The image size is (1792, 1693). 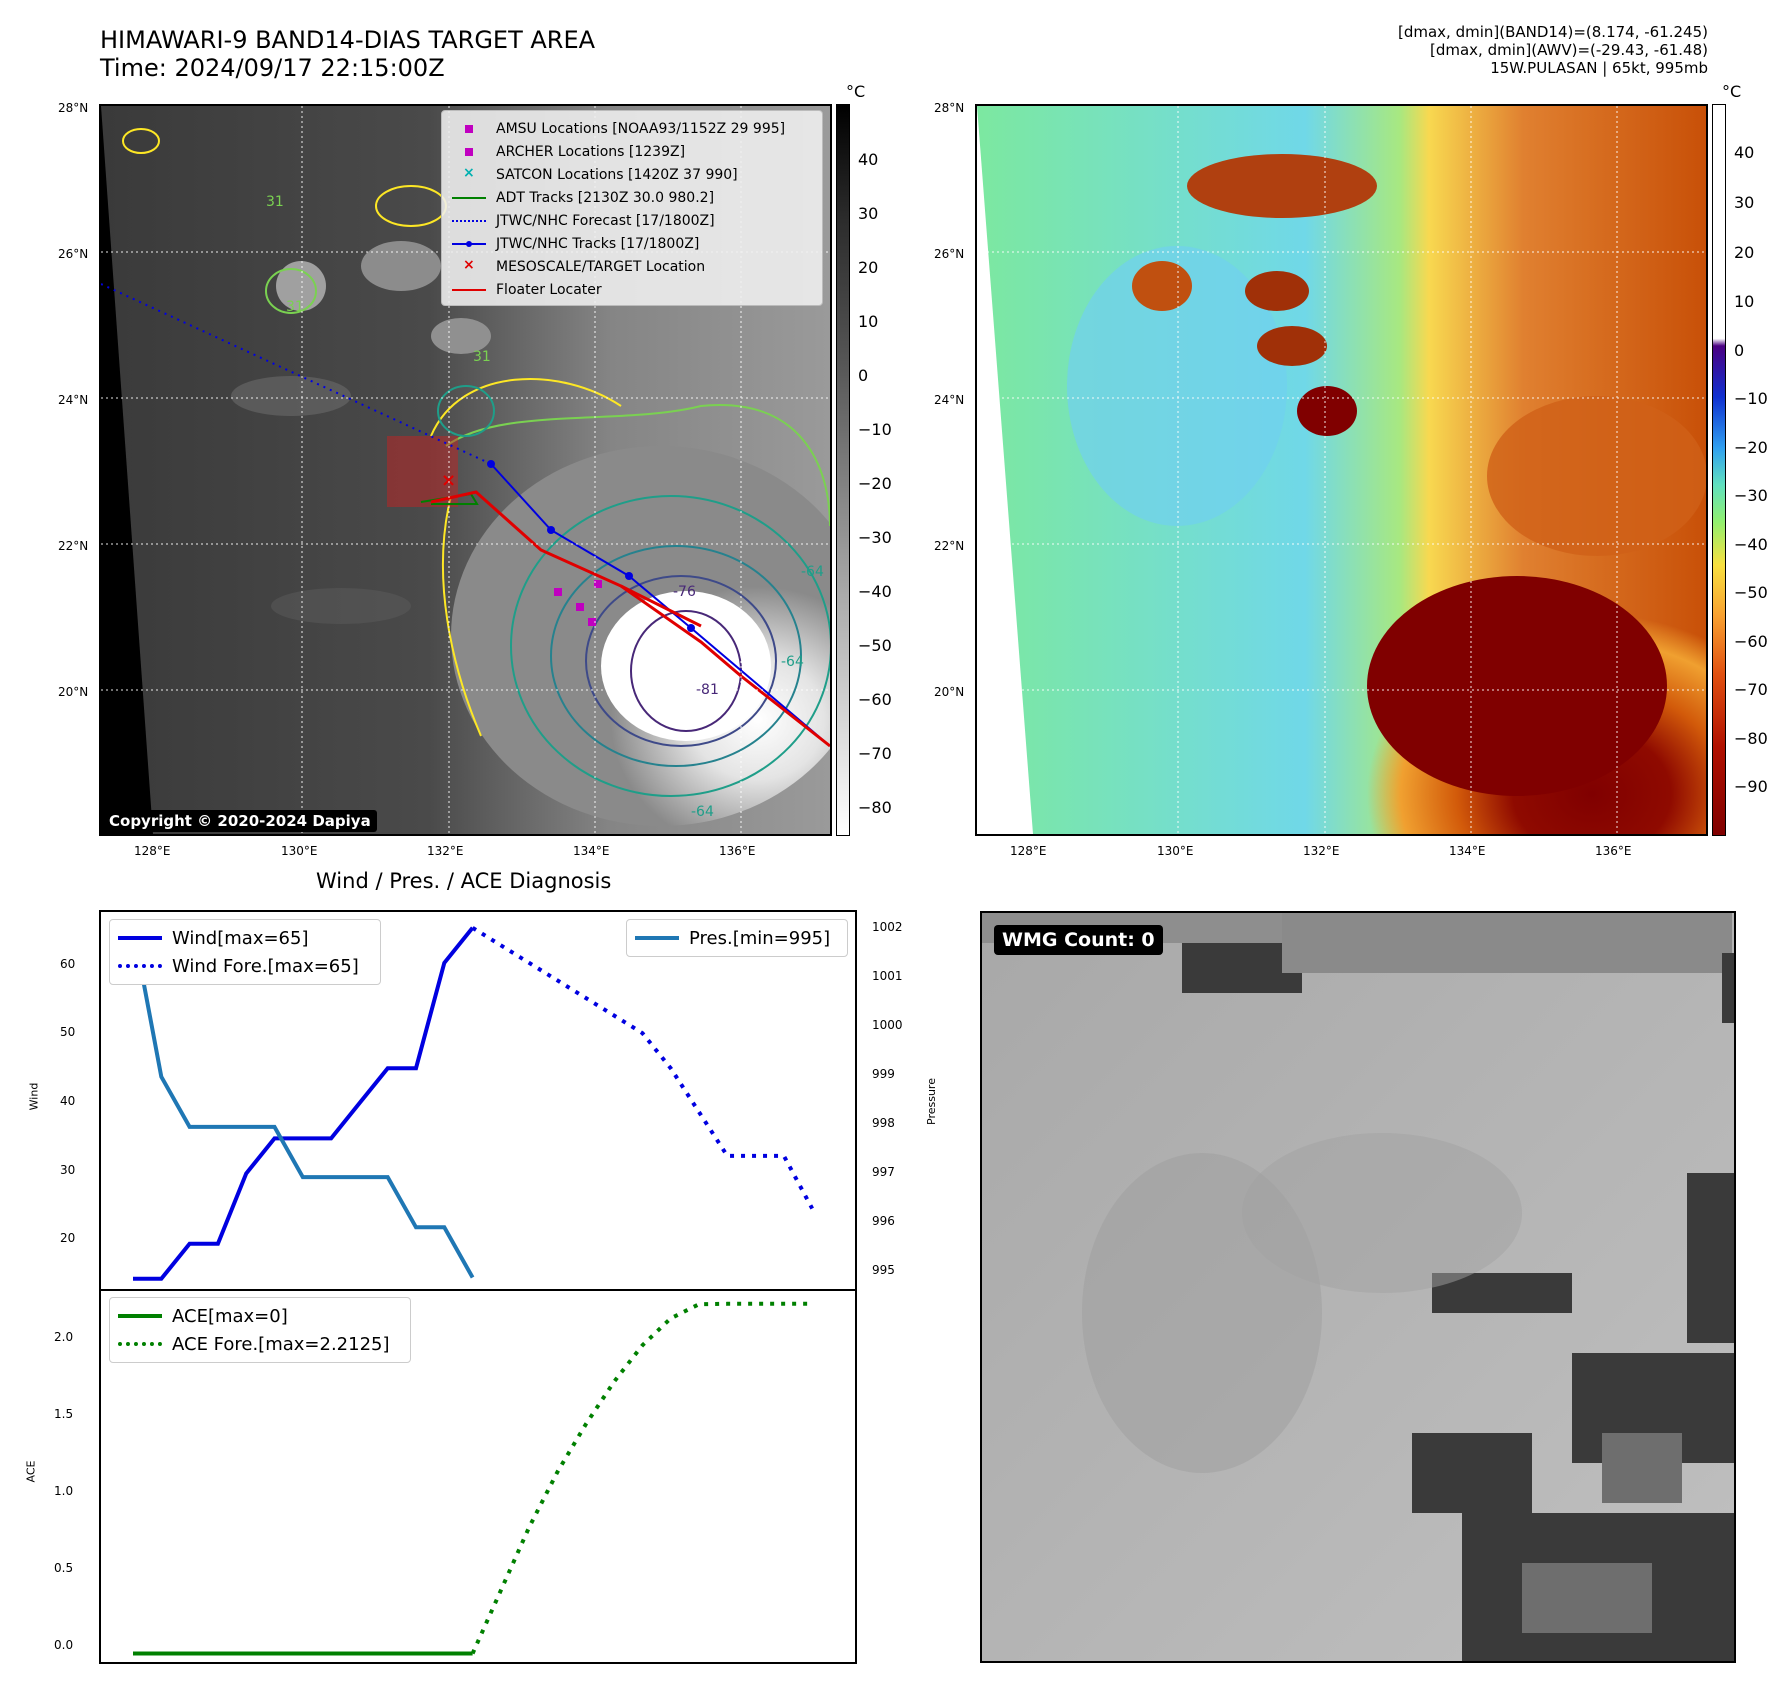 What do you see at coordinates (67, 1101) in the screenshot?
I see `wind-tick: 40` at bounding box center [67, 1101].